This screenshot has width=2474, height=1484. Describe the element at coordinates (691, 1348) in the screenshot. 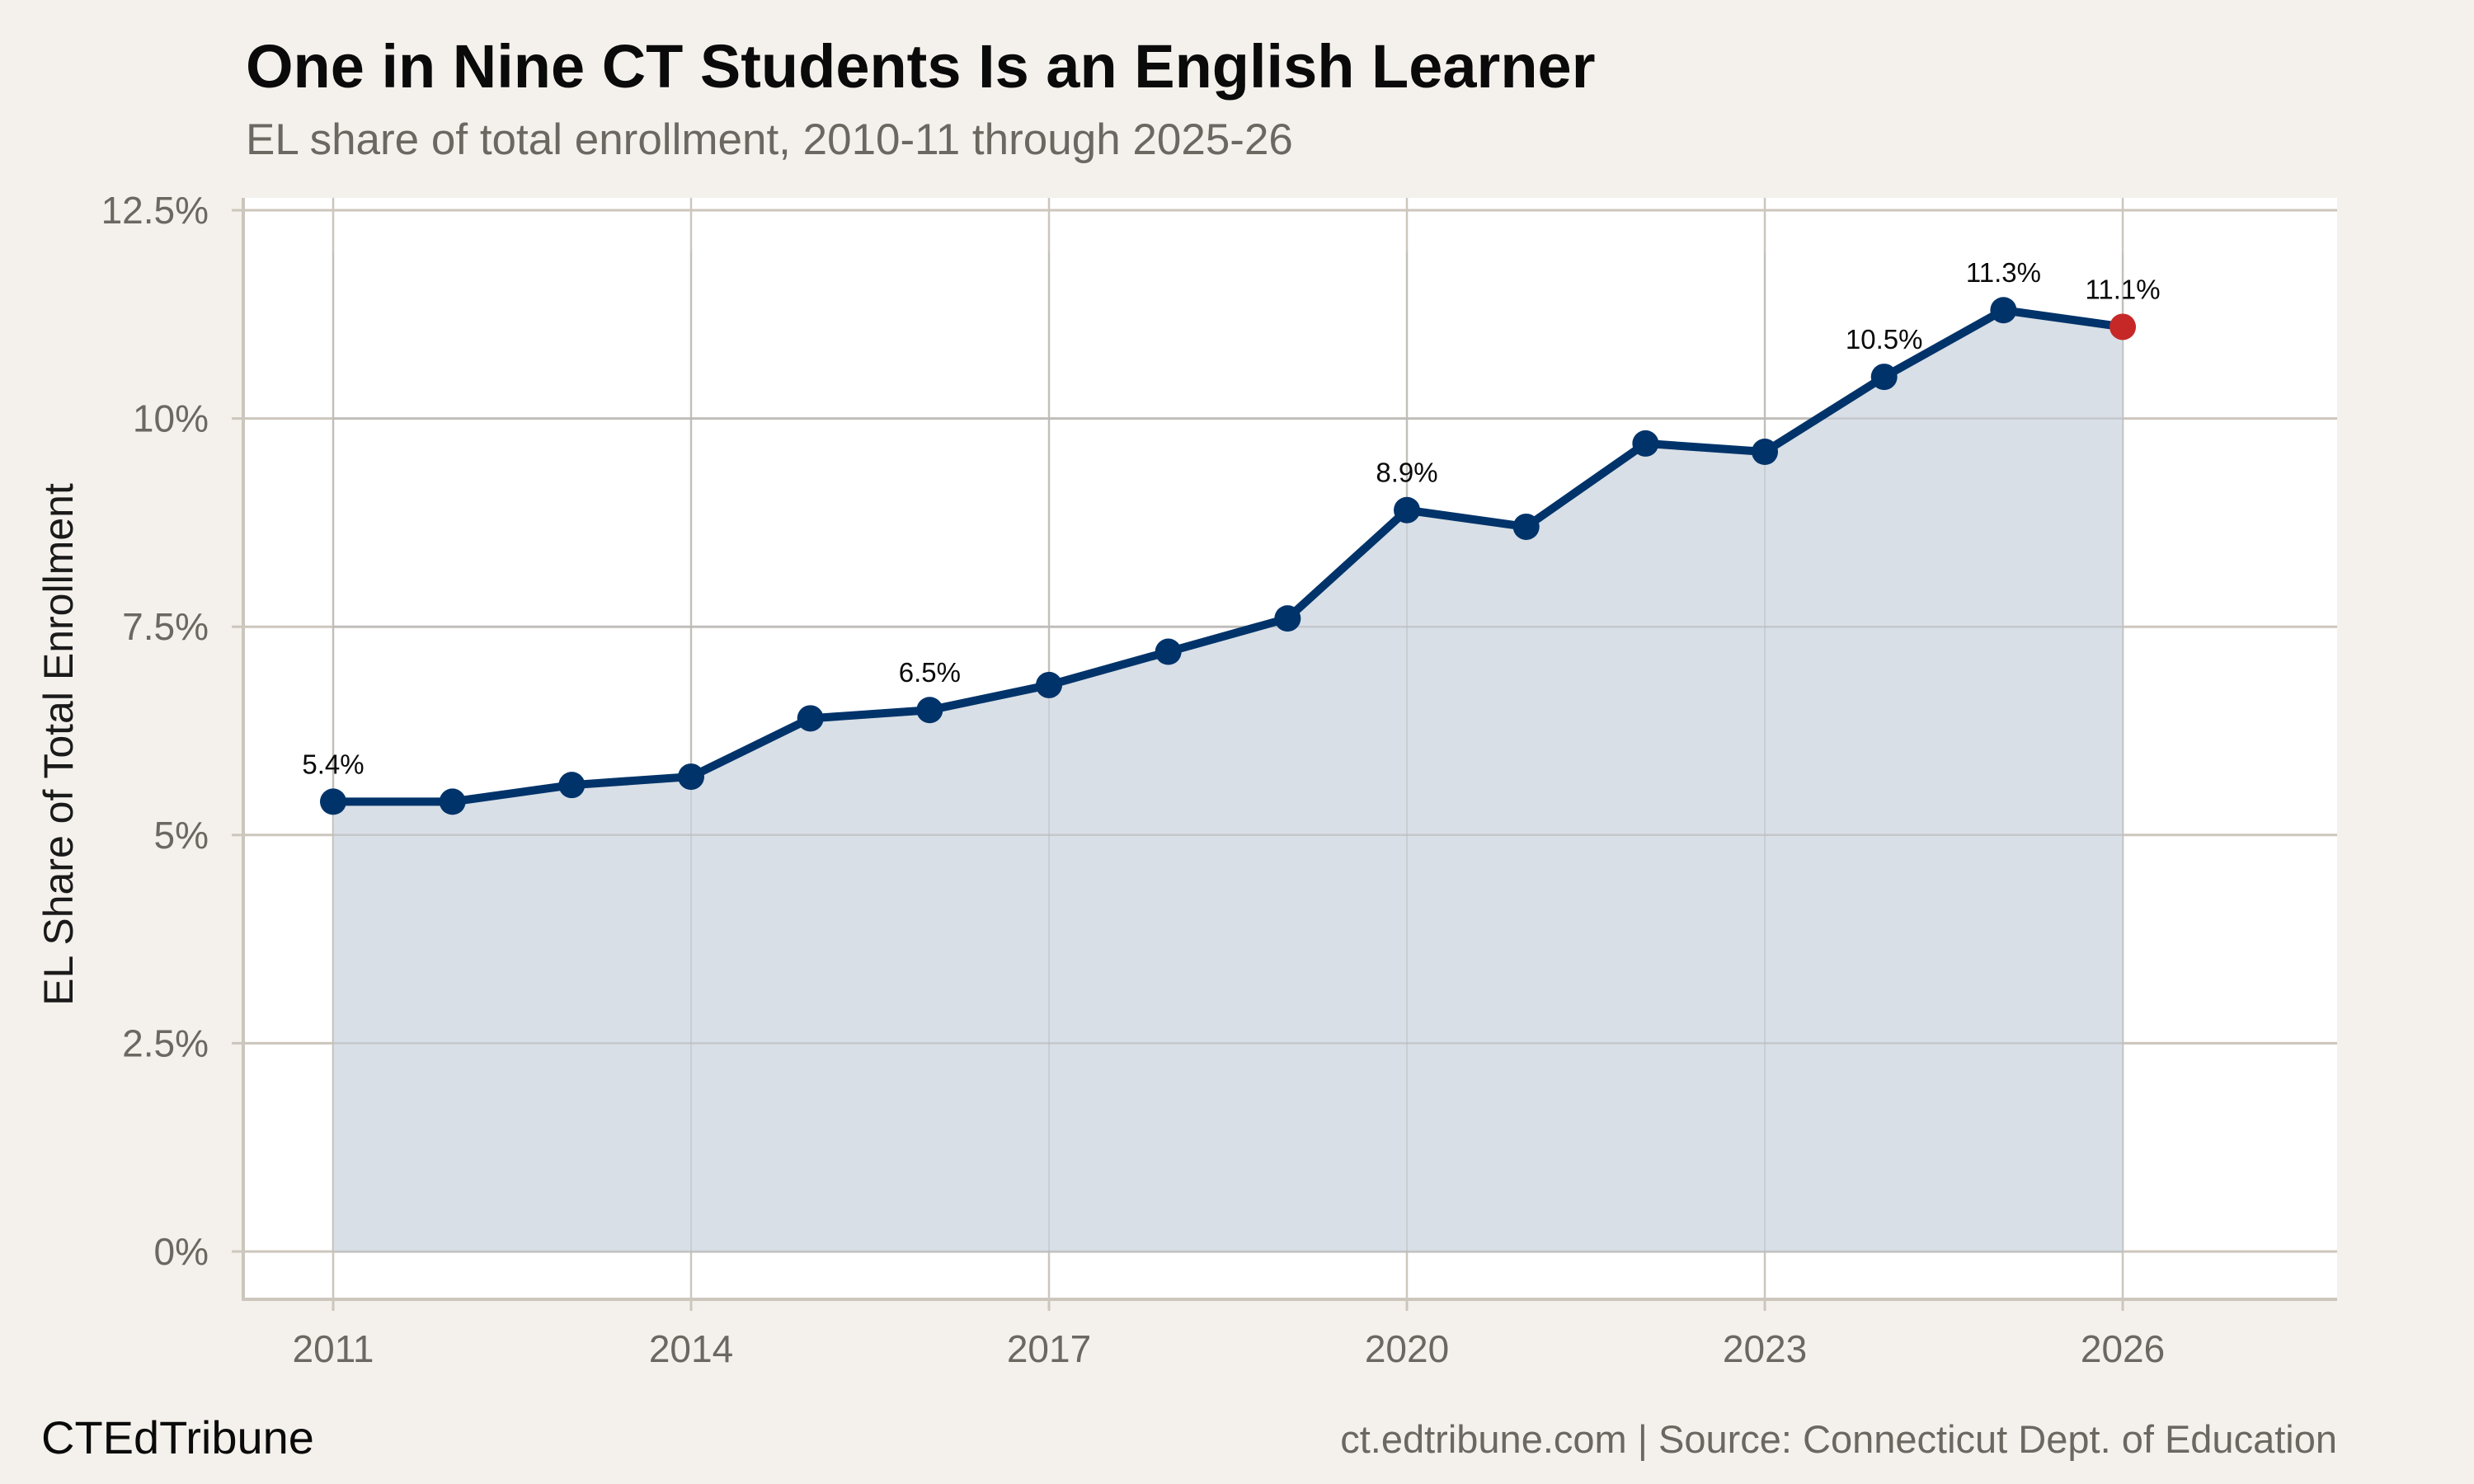

I see `x-tick-label: 2014` at that location.